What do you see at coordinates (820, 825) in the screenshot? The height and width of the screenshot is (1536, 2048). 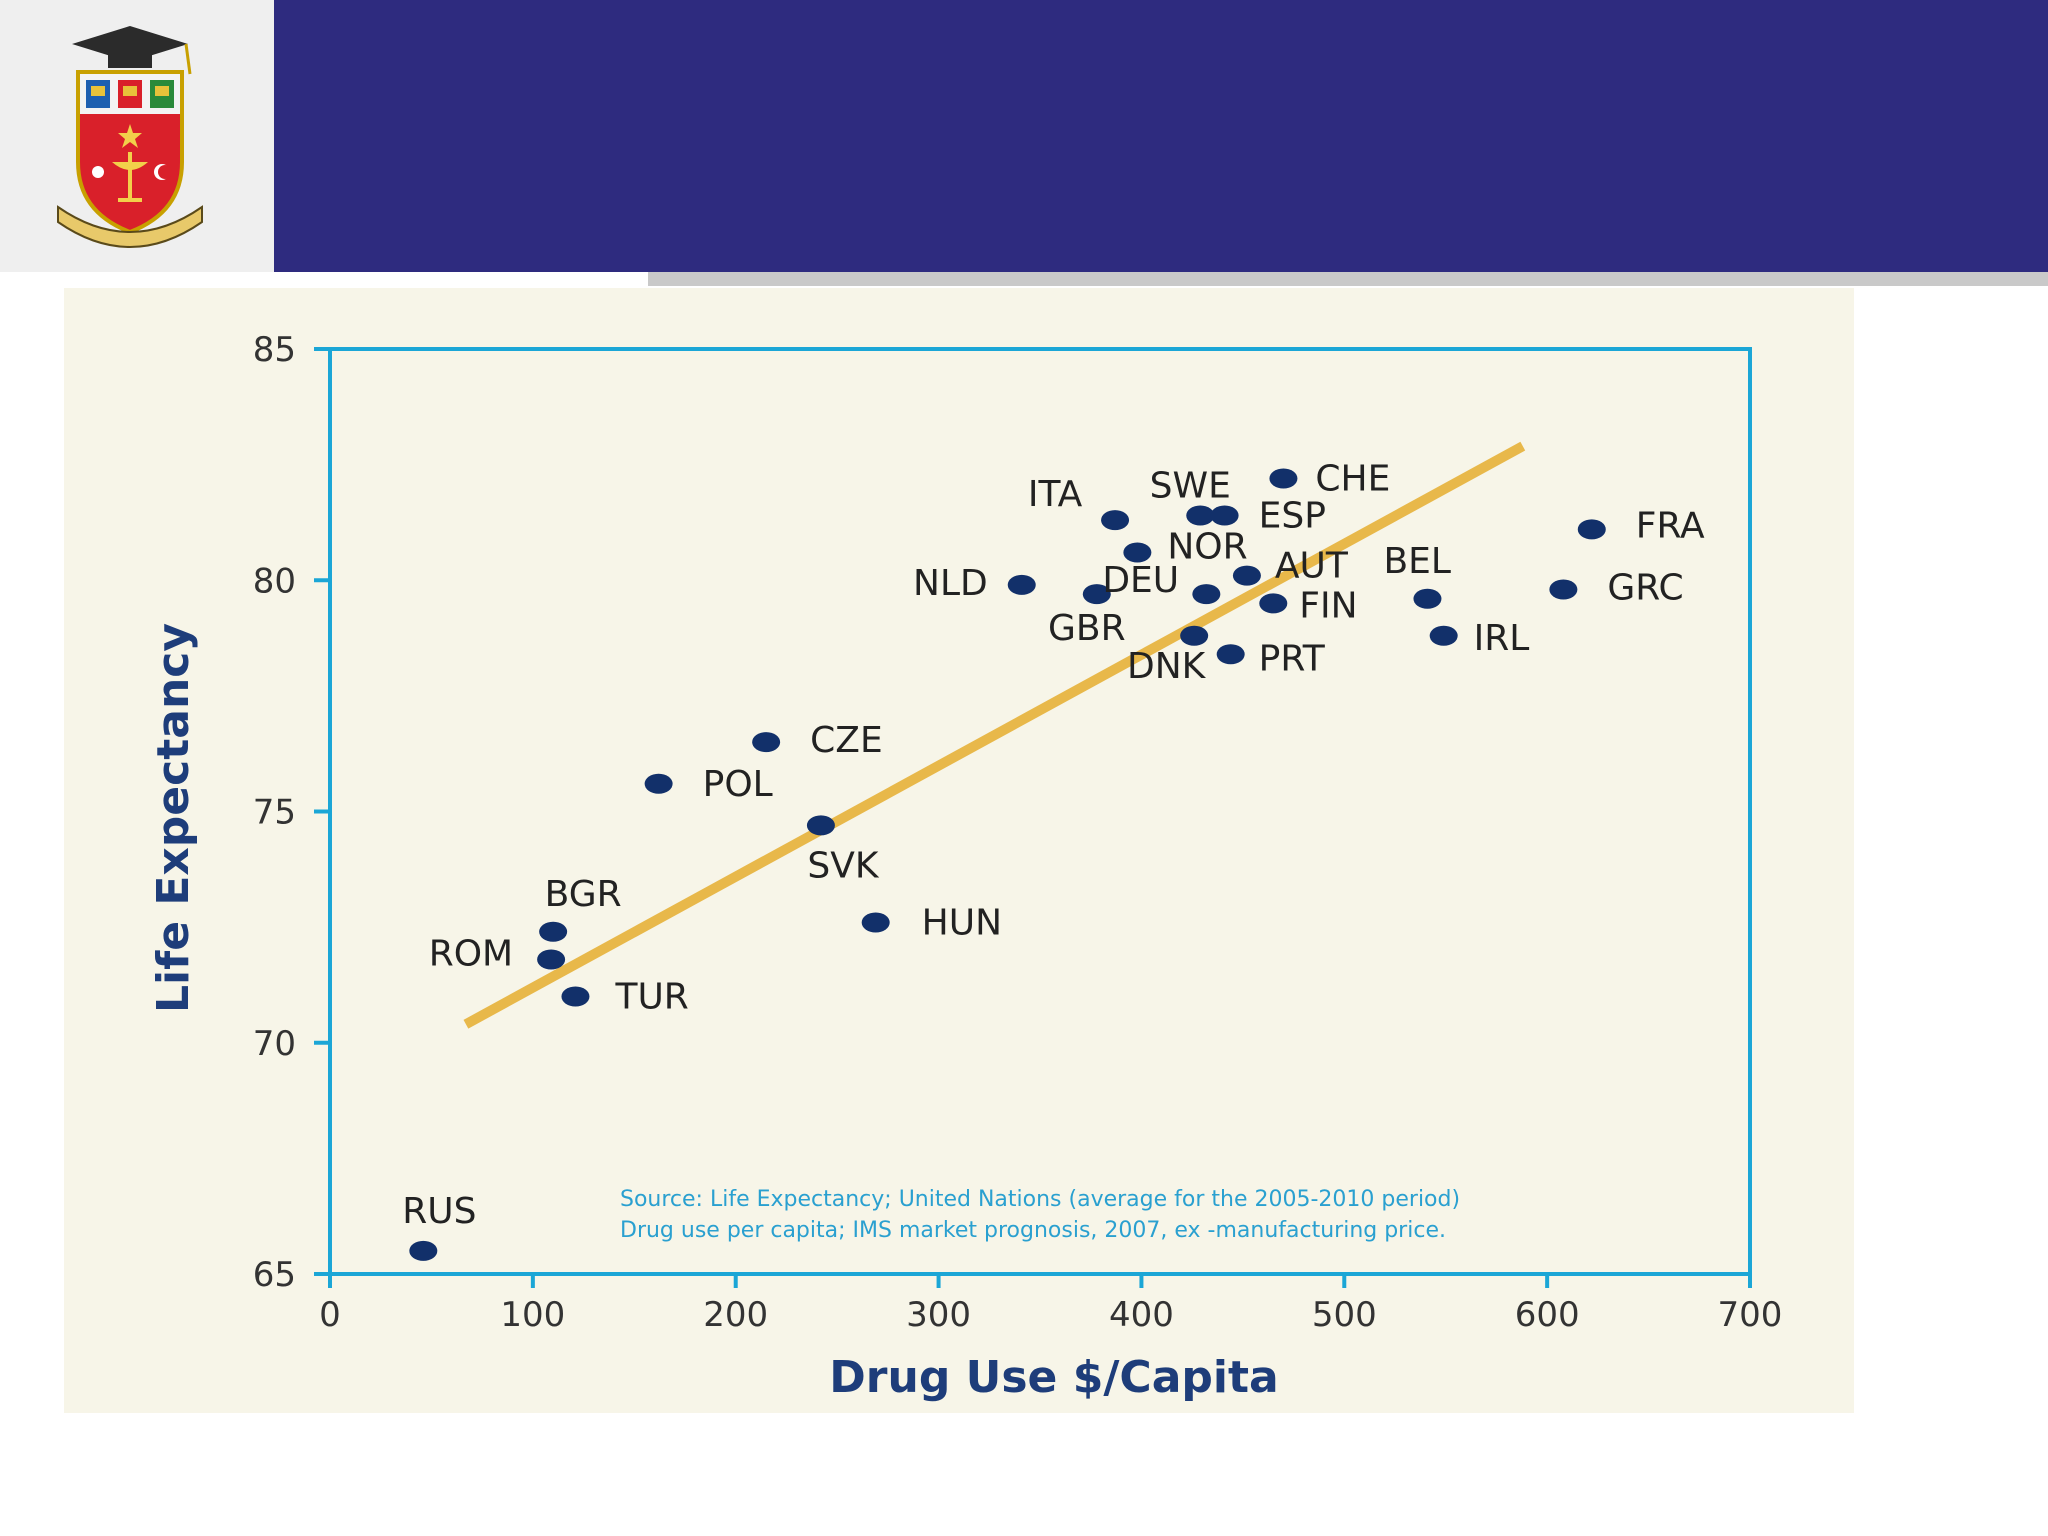 I see `data-point-svk` at bounding box center [820, 825].